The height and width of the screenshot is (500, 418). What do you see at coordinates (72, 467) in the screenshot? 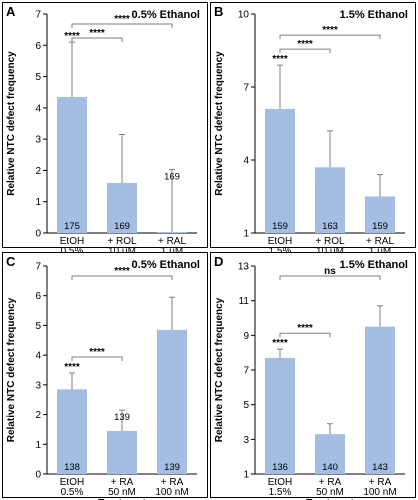
I see `sample-size-label: 138` at bounding box center [72, 467].